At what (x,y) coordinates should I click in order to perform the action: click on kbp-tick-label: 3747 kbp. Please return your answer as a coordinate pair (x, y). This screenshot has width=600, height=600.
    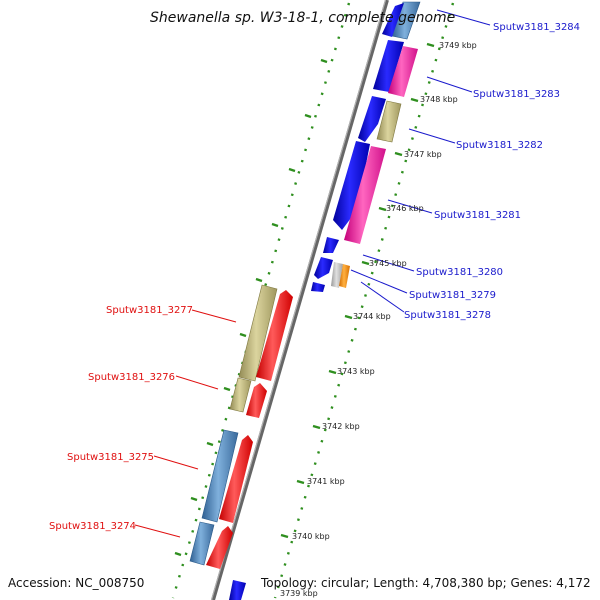
    Looking at the image, I should click on (423, 154).